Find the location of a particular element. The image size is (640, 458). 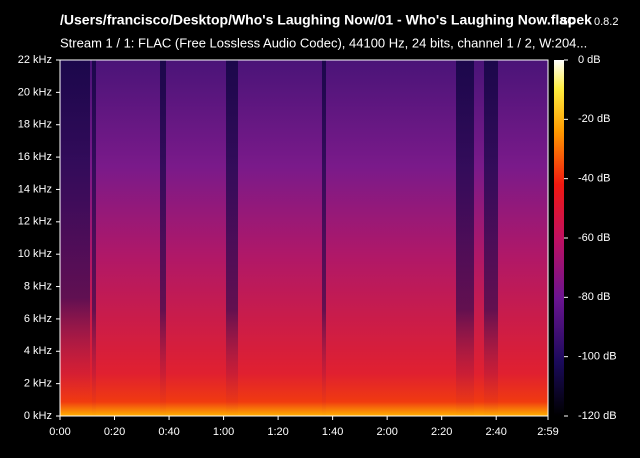

x-tick-label: 0:00 is located at coordinates (59, 432).